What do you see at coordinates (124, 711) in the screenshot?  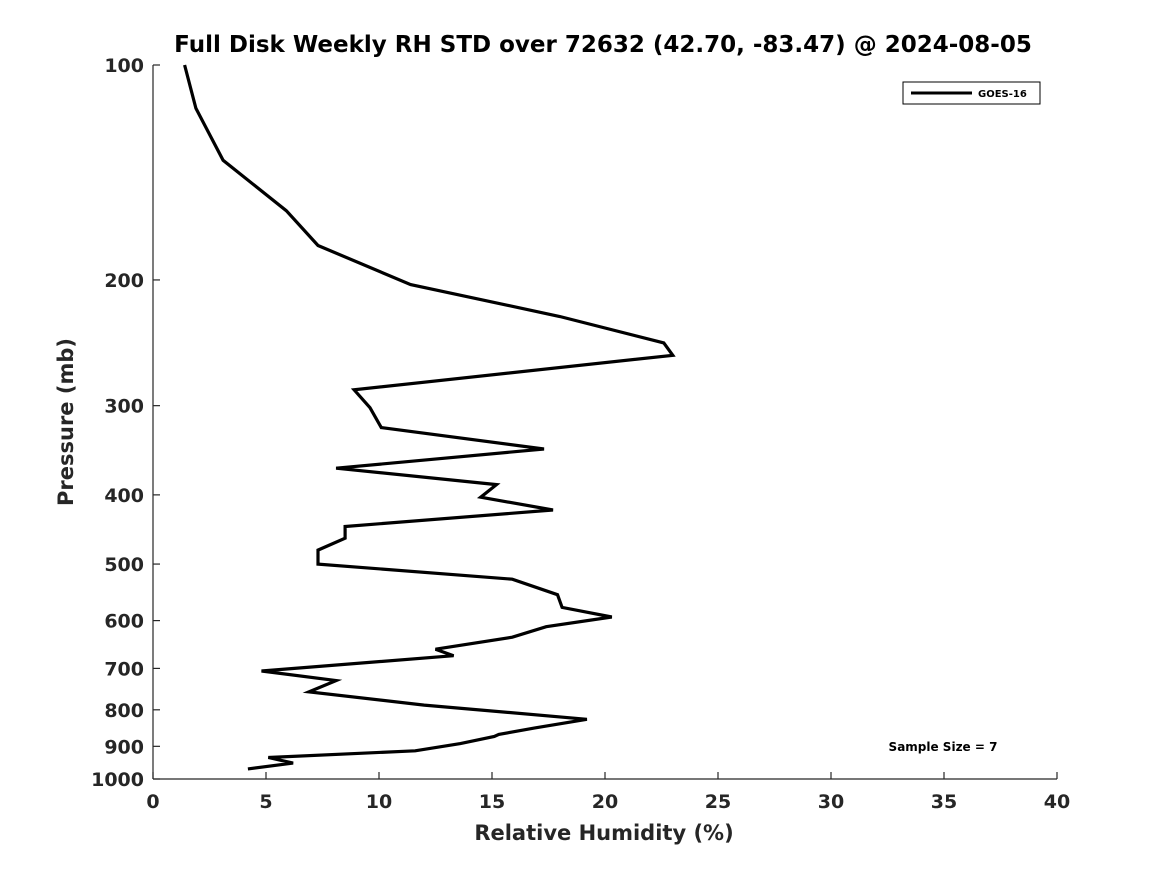 I see `y-tick-label: 800` at bounding box center [124, 711].